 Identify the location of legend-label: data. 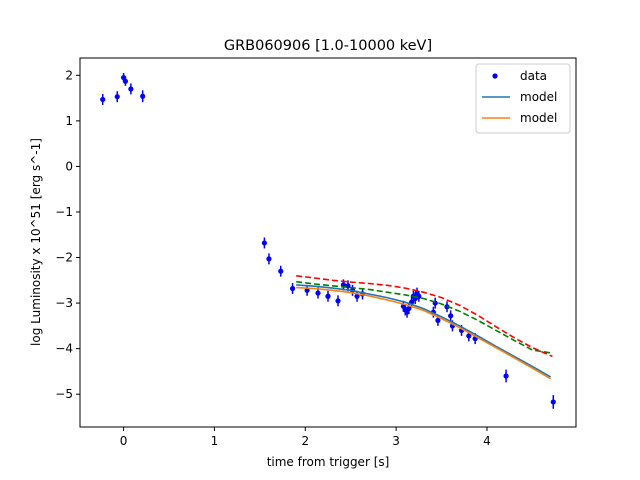
(533, 76).